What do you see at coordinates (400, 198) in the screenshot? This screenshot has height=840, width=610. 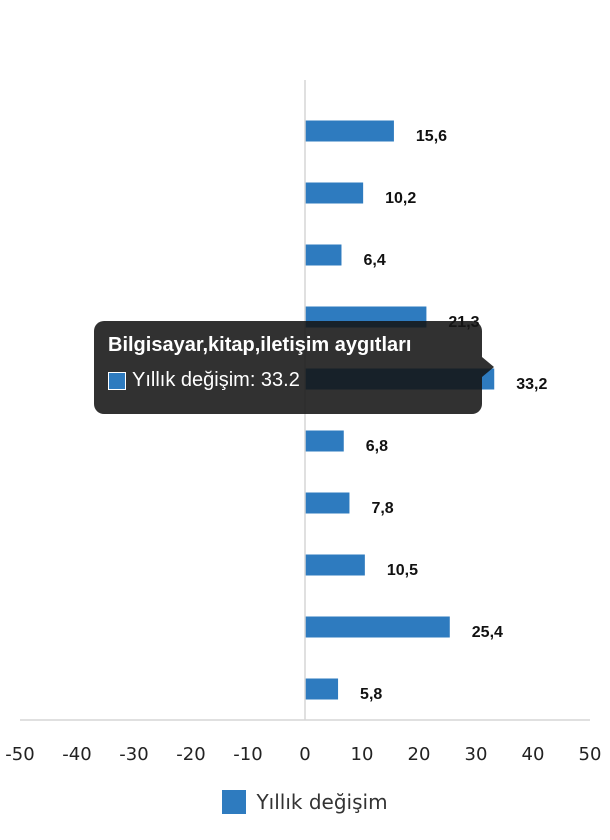 I see `data-label-1: 10,2` at bounding box center [400, 198].